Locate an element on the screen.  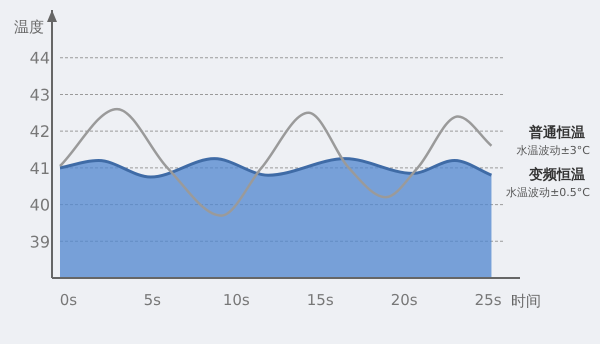
y-axis-title: 温度 is located at coordinates (29, 27).